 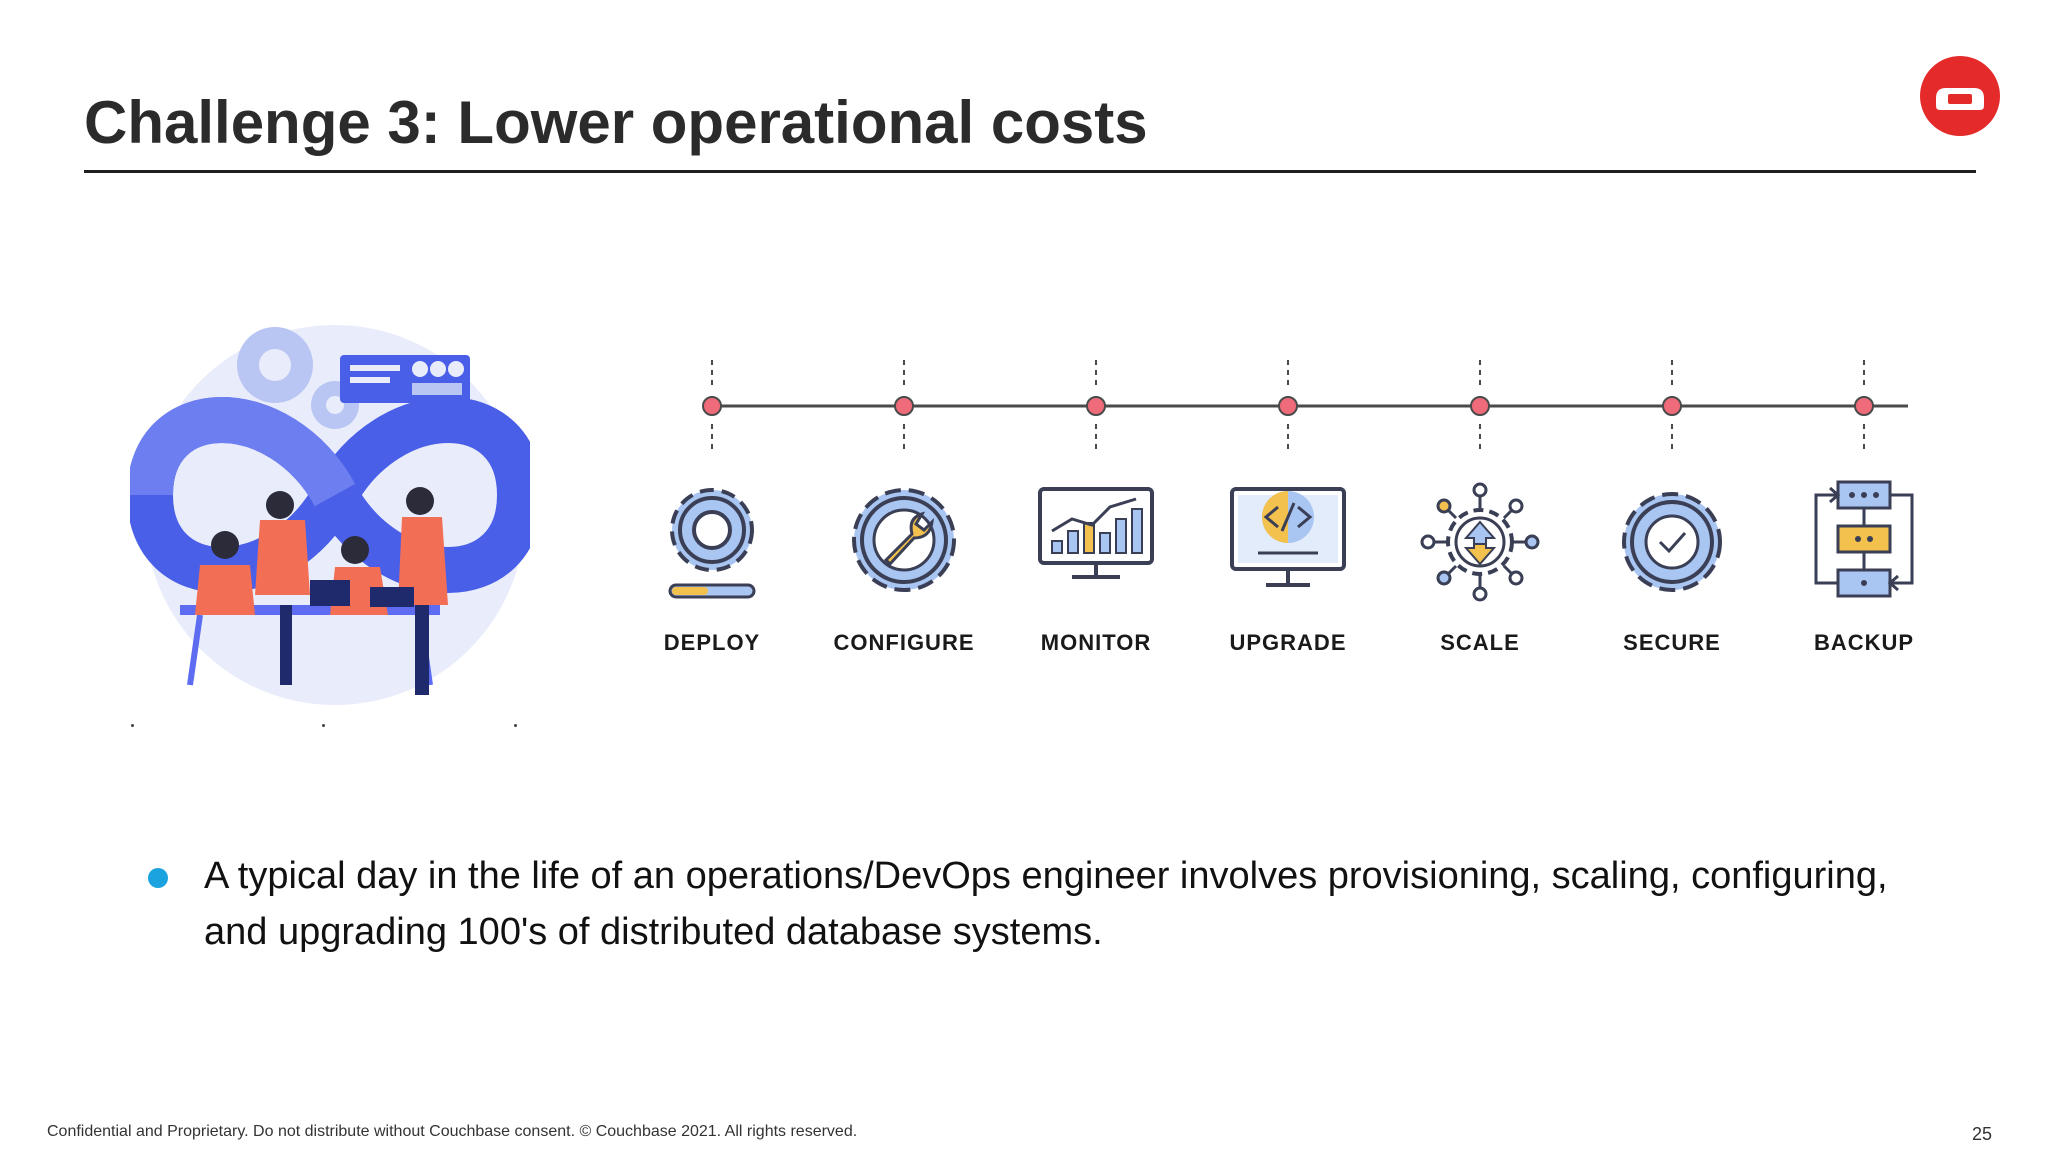 I want to click on step-label-scale: SCALE, so click(x=1480, y=642).